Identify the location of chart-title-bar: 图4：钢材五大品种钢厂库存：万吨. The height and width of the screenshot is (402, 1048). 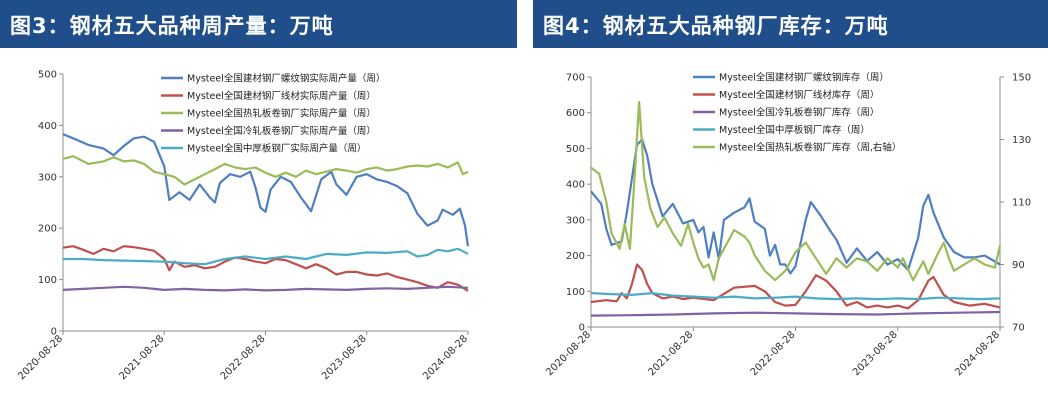
(790, 24).